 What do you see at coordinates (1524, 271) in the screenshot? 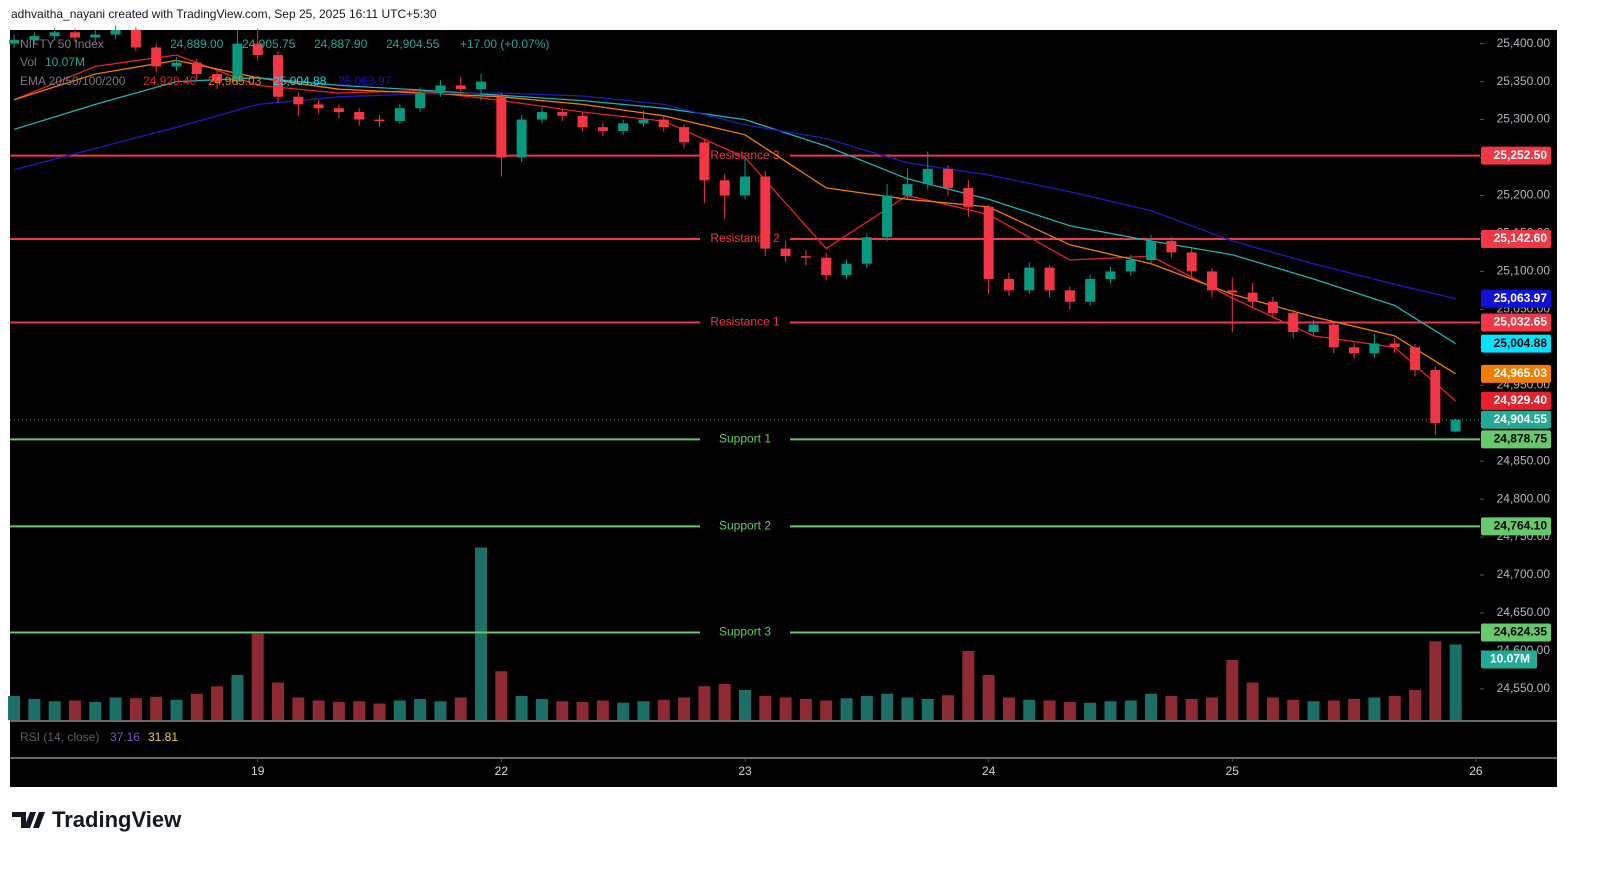
I see `y-tick-label: 25,100.00` at bounding box center [1524, 271].